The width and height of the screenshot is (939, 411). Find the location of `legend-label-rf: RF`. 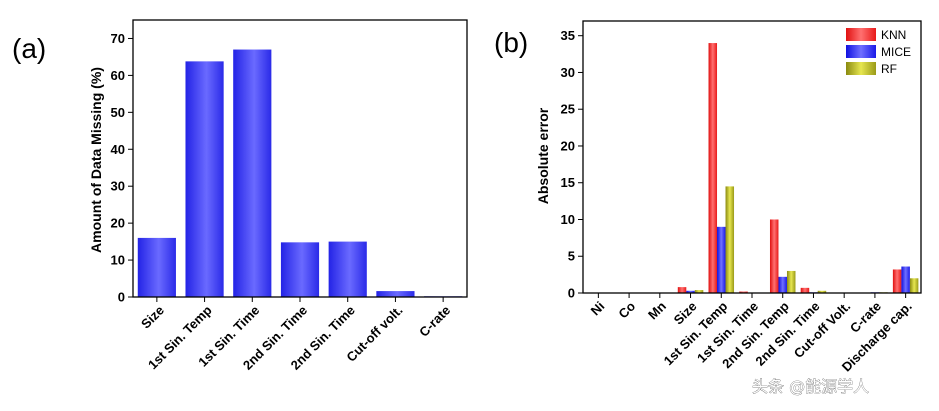

legend-label-rf: RF is located at coordinates (889, 69).